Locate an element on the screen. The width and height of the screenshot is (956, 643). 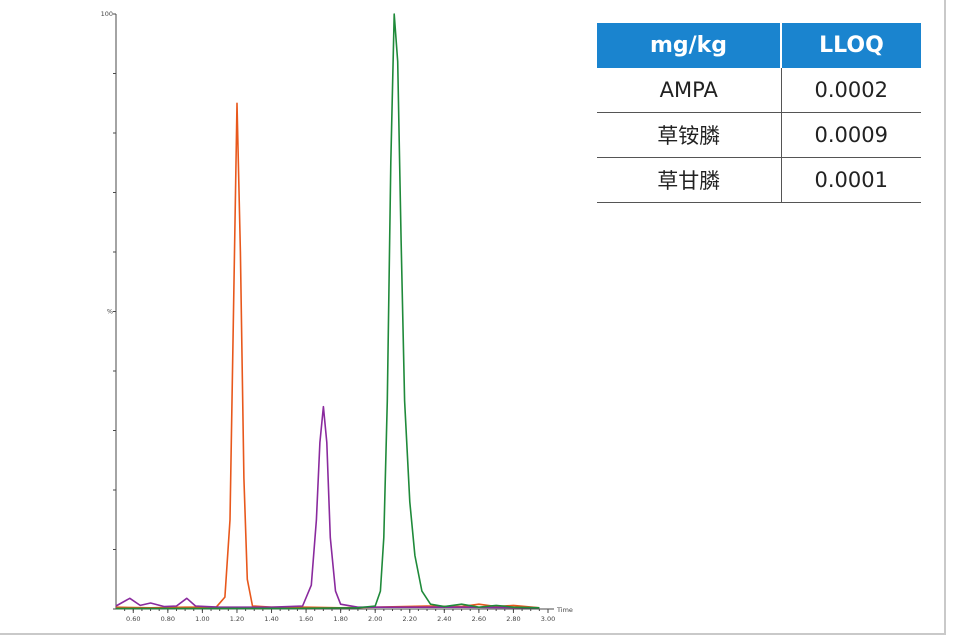
x-tick-label: 2.60 is located at coordinates (479, 619).